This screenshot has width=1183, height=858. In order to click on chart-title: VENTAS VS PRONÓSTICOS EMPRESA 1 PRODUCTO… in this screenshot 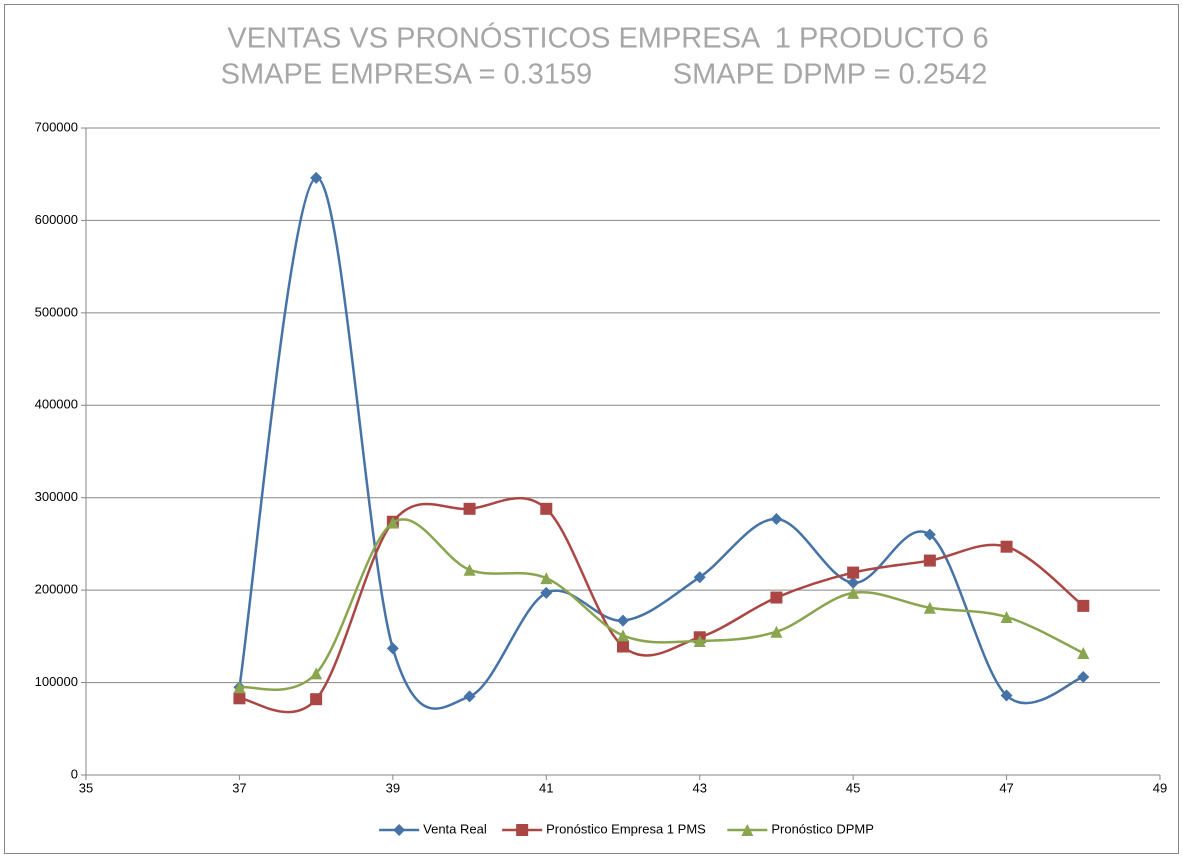, I will do `click(607, 38)`.